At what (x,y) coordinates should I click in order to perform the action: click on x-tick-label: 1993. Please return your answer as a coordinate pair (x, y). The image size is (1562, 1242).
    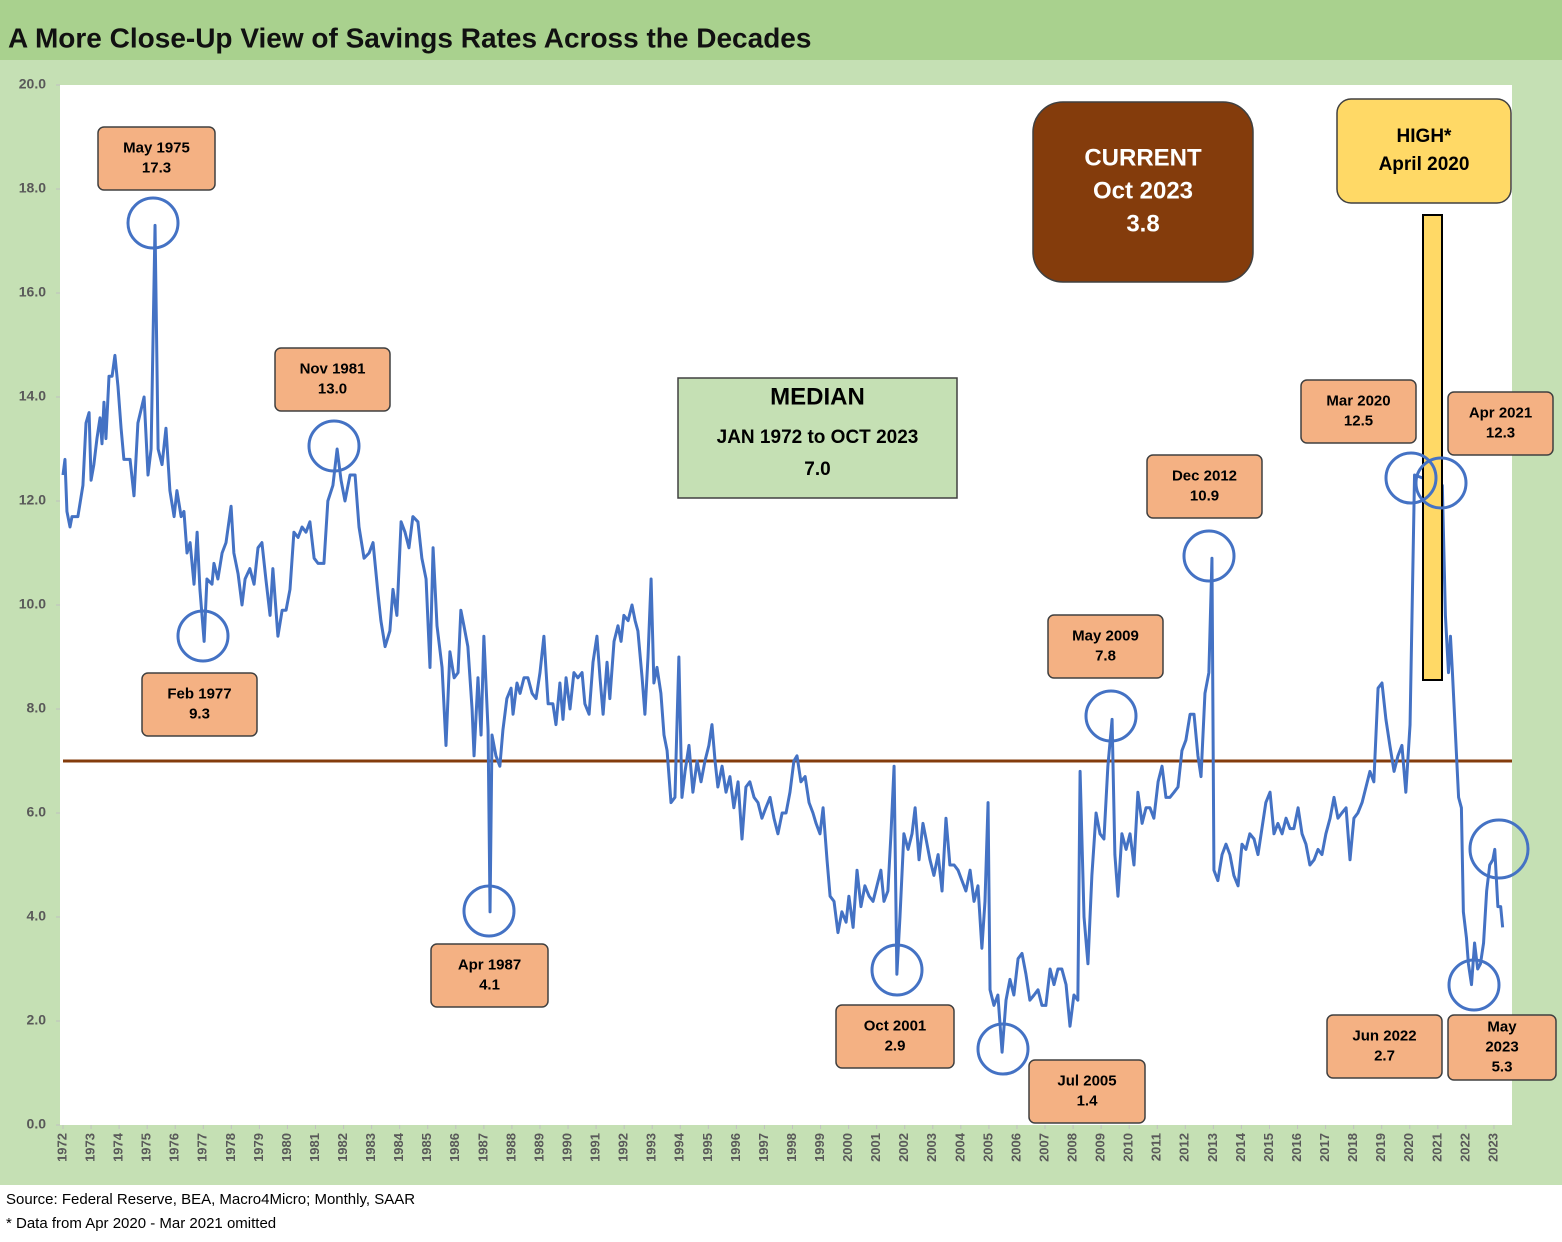
    Looking at the image, I should click on (651, 1147).